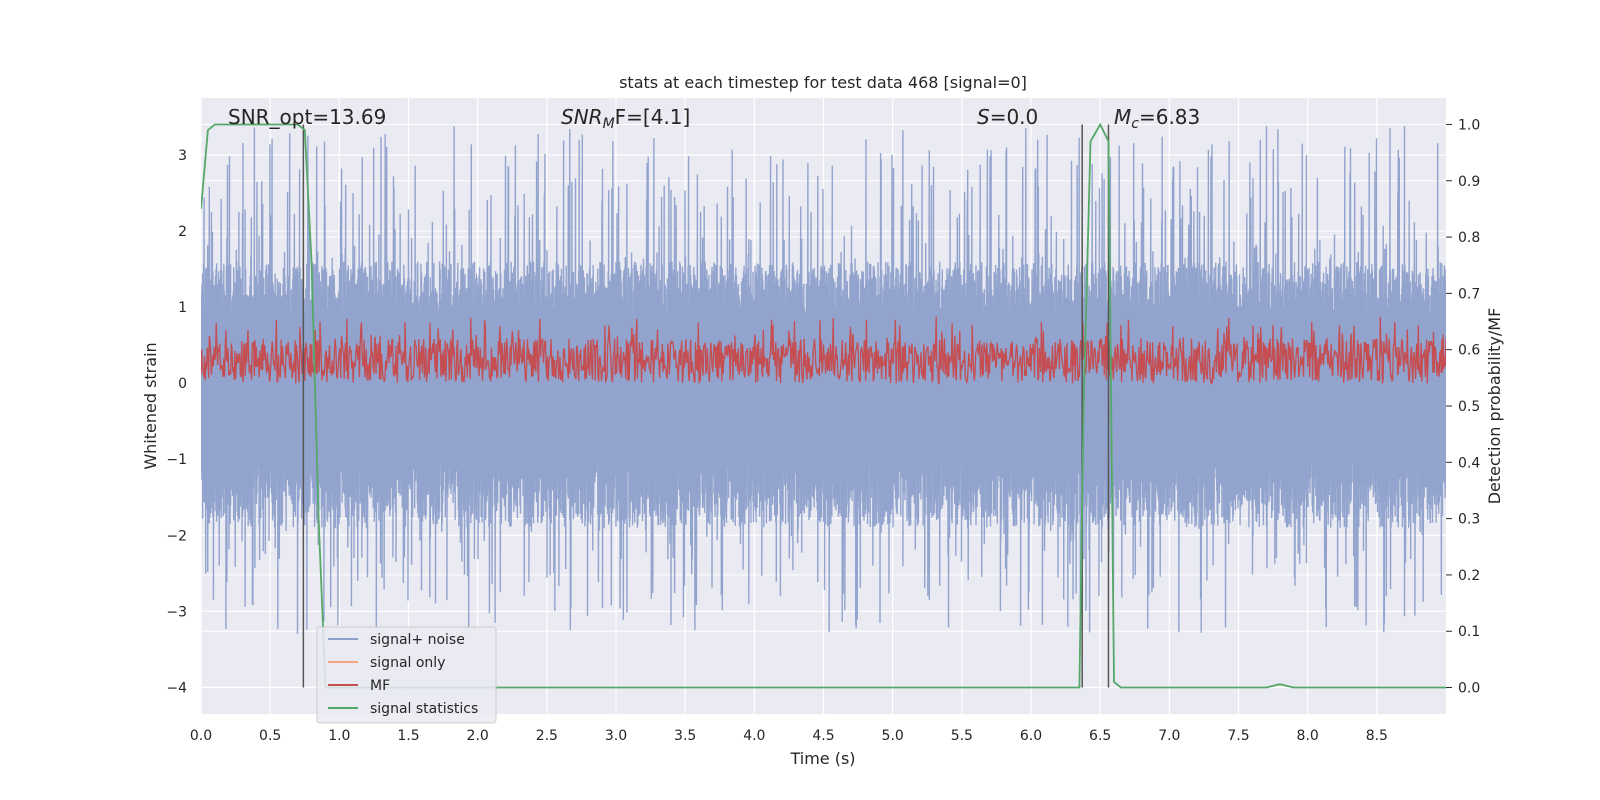  What do you see at coordinates (1469, 689) in the screenshot?
I see `y2-tick-label: 0.0` at bounding box center [1469, 689].